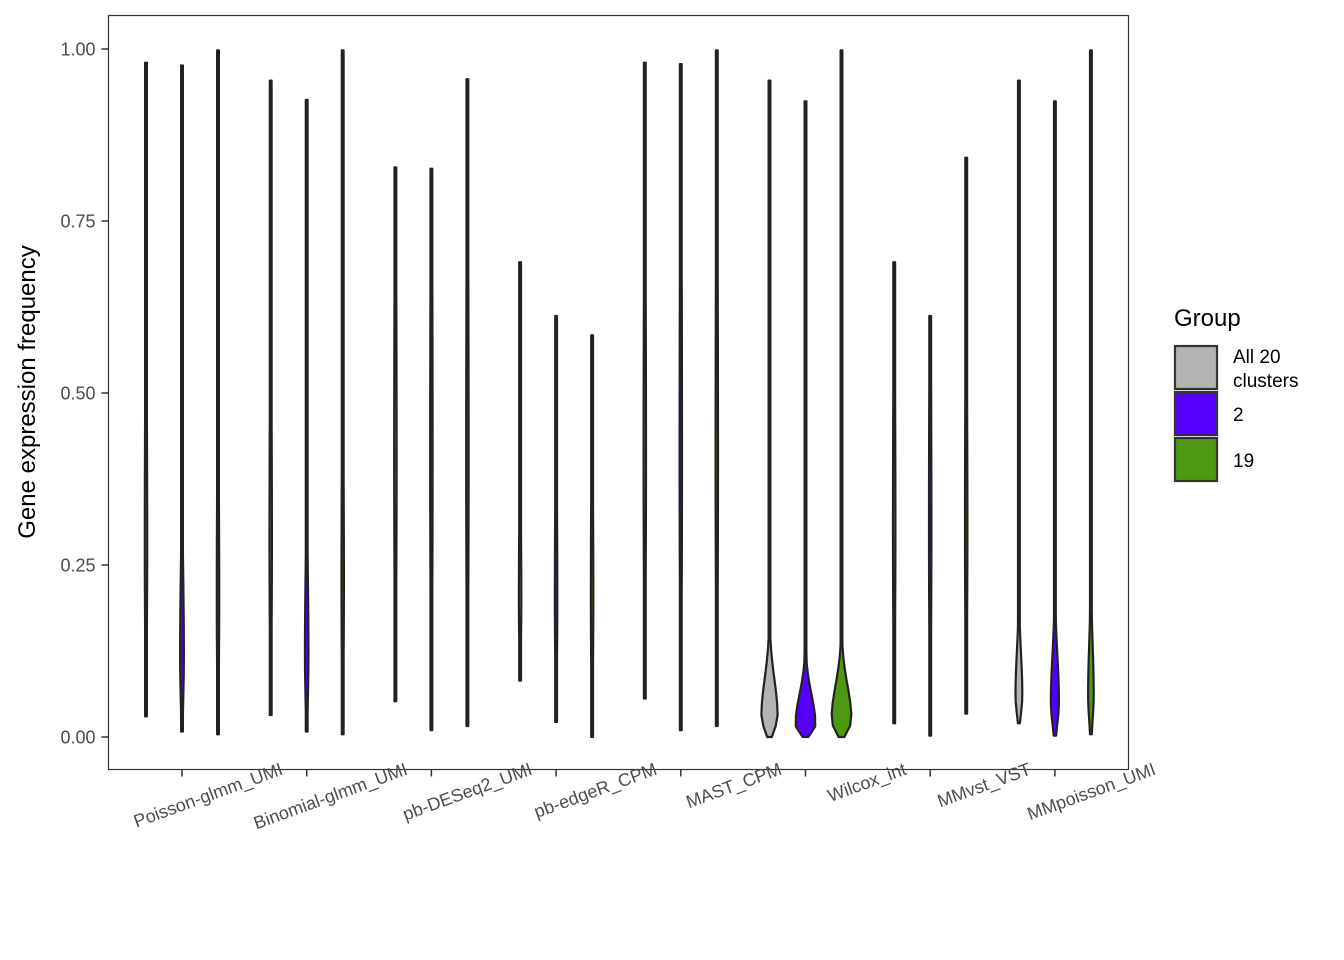  Describe the element at coordinates (1207, 318) in the screenshot. I see `legend-title: Group` at that location.